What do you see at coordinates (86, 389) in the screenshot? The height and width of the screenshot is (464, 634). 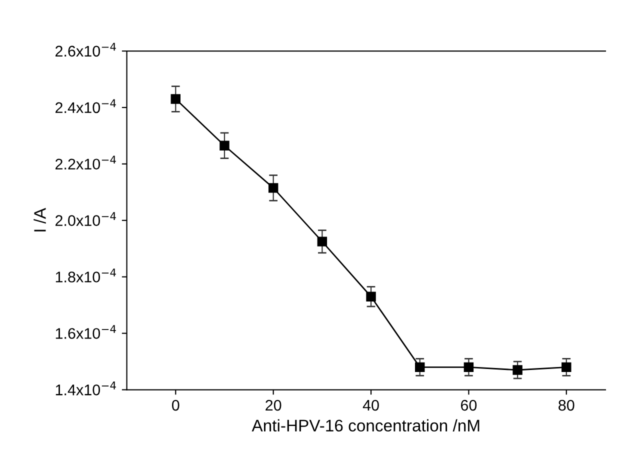 I see `y-tick-label: 1.4x10$^{−4}$` at bounding box center [86, 389].